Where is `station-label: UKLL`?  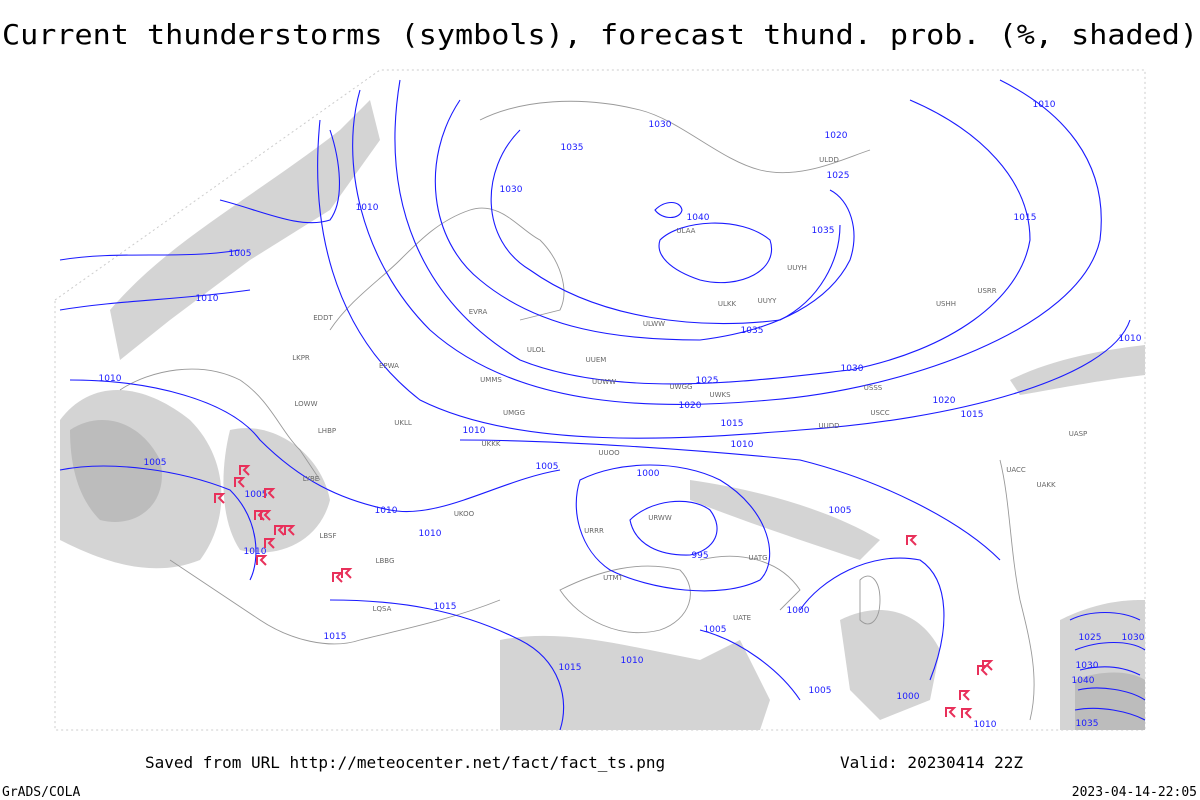 station-label: UKLL is located at coordinates (403, 423).